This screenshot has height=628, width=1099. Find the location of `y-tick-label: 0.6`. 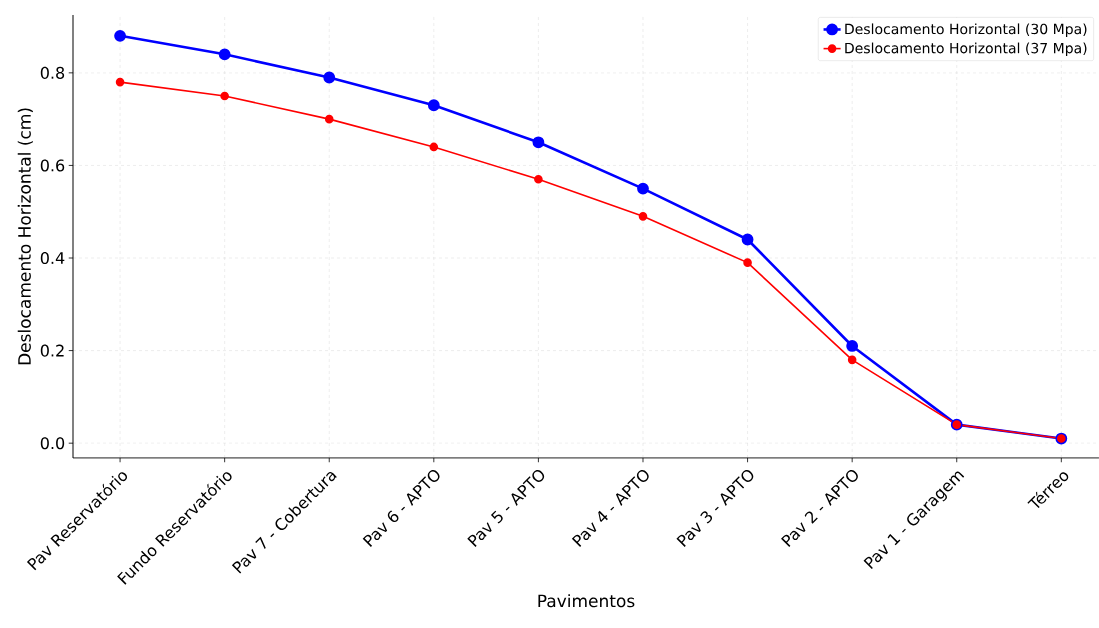

y-tick-label: 0.6 is located at coordinates (52, 165).